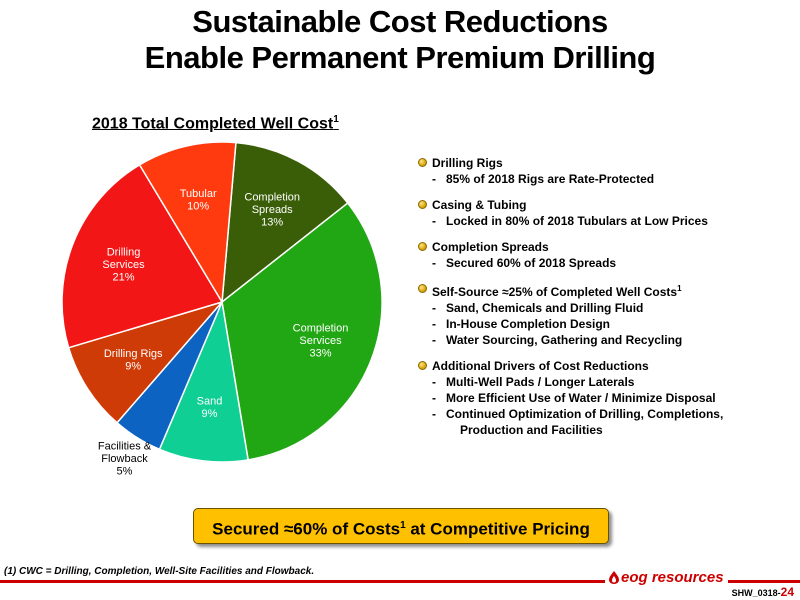  I want to click on pie-slice-label: Flowback, so click(124, 459).